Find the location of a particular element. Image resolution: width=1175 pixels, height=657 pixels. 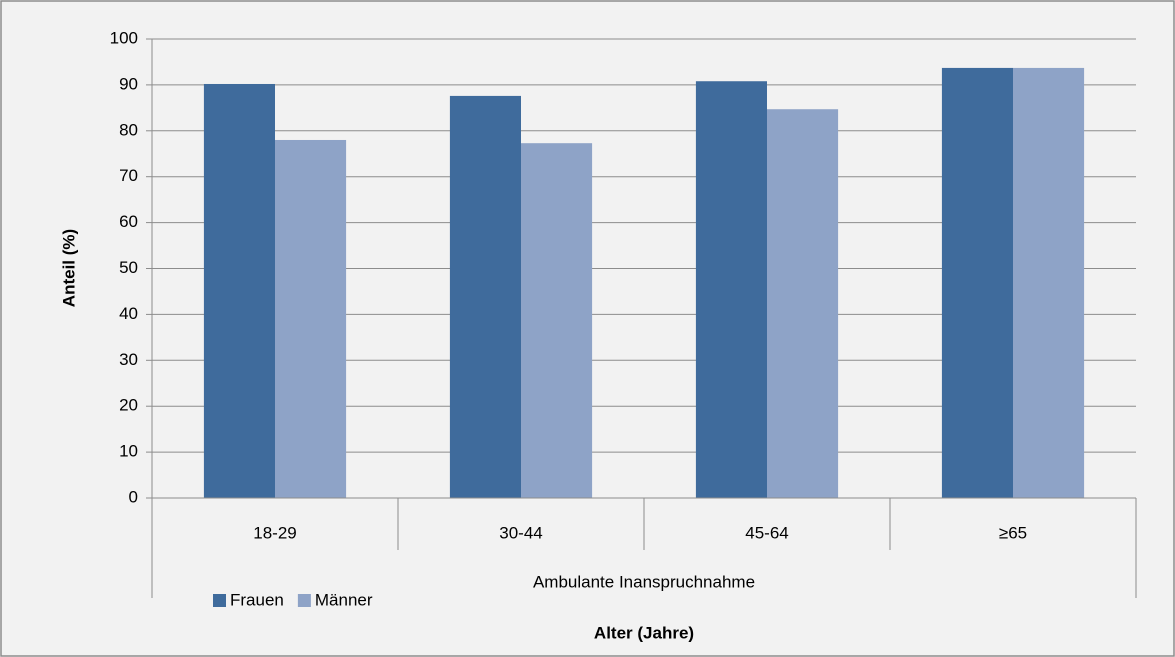

y-tick-label: 50 is located at coordinates (128, 267).